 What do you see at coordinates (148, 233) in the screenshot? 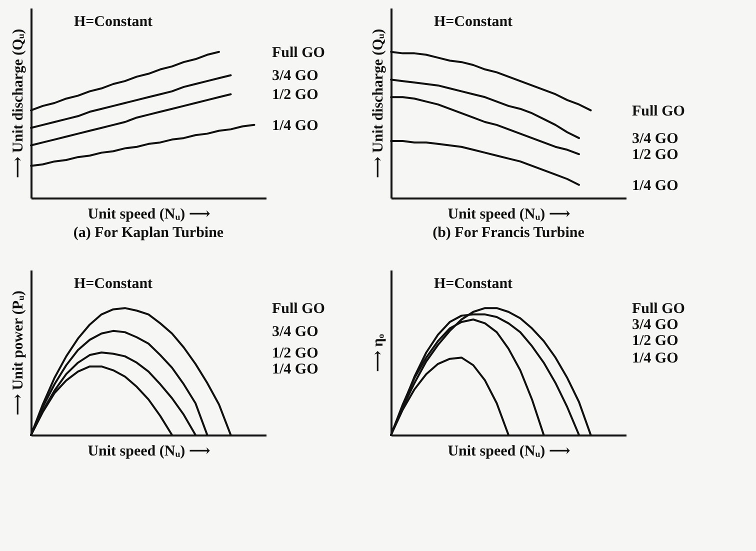
I see `text: (a) For Kaplan Turbine` at bounding box center [148, 233].